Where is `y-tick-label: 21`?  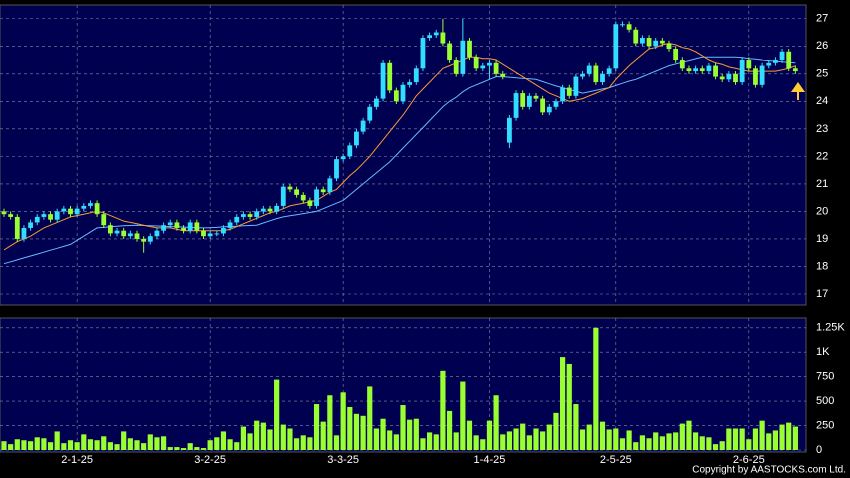 y-tick-label: 21 is located at coordinates (822, 184).